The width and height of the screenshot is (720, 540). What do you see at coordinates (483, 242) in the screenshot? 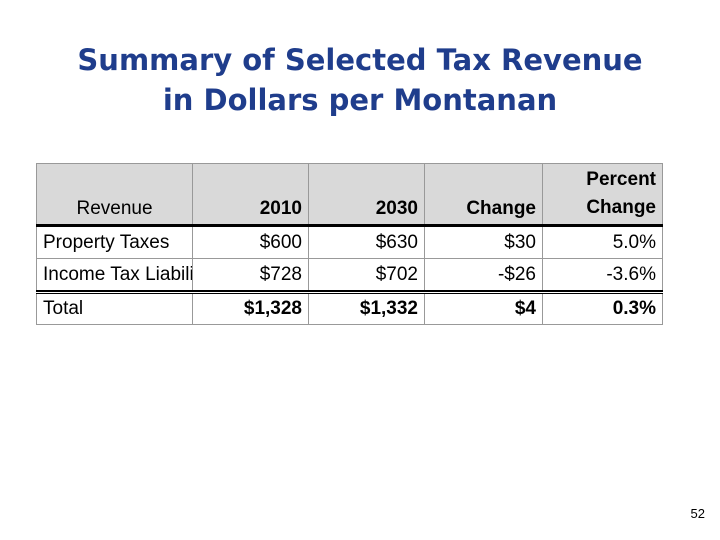
I see `cell-change: $30` at bounding box center [483, 242].